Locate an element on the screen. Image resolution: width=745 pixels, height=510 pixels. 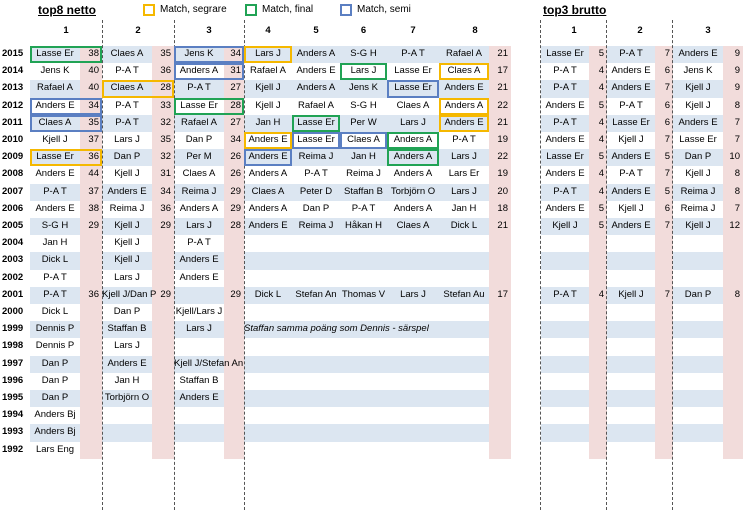
year-label: 1997 is located at coordinates (13, 363).